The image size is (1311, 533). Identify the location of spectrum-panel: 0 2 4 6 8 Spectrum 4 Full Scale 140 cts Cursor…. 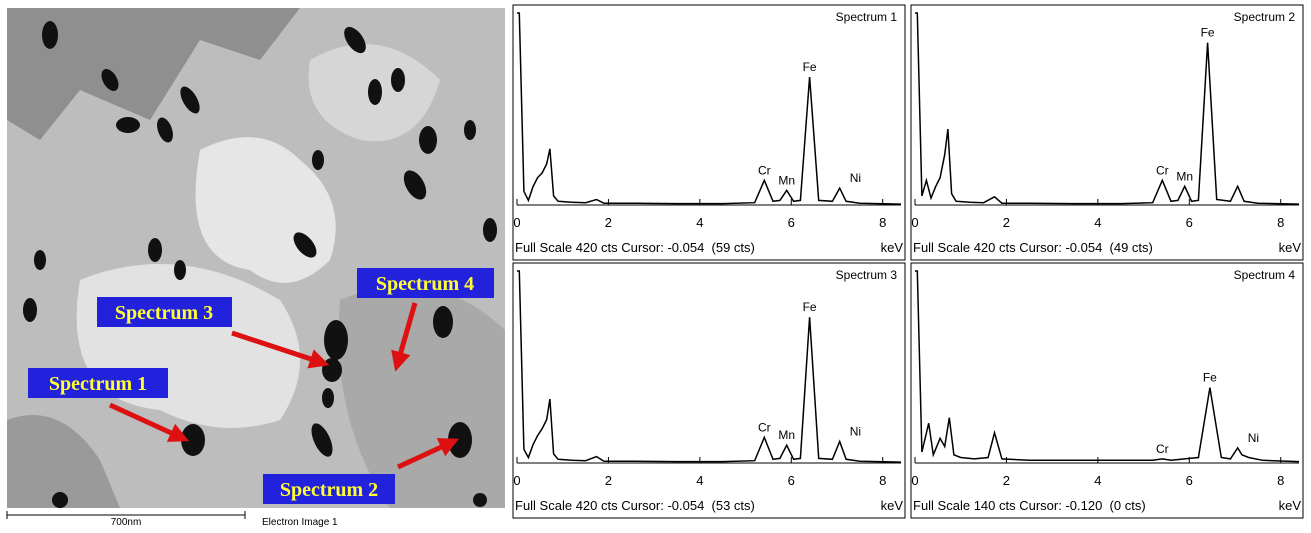
(1107, 390).